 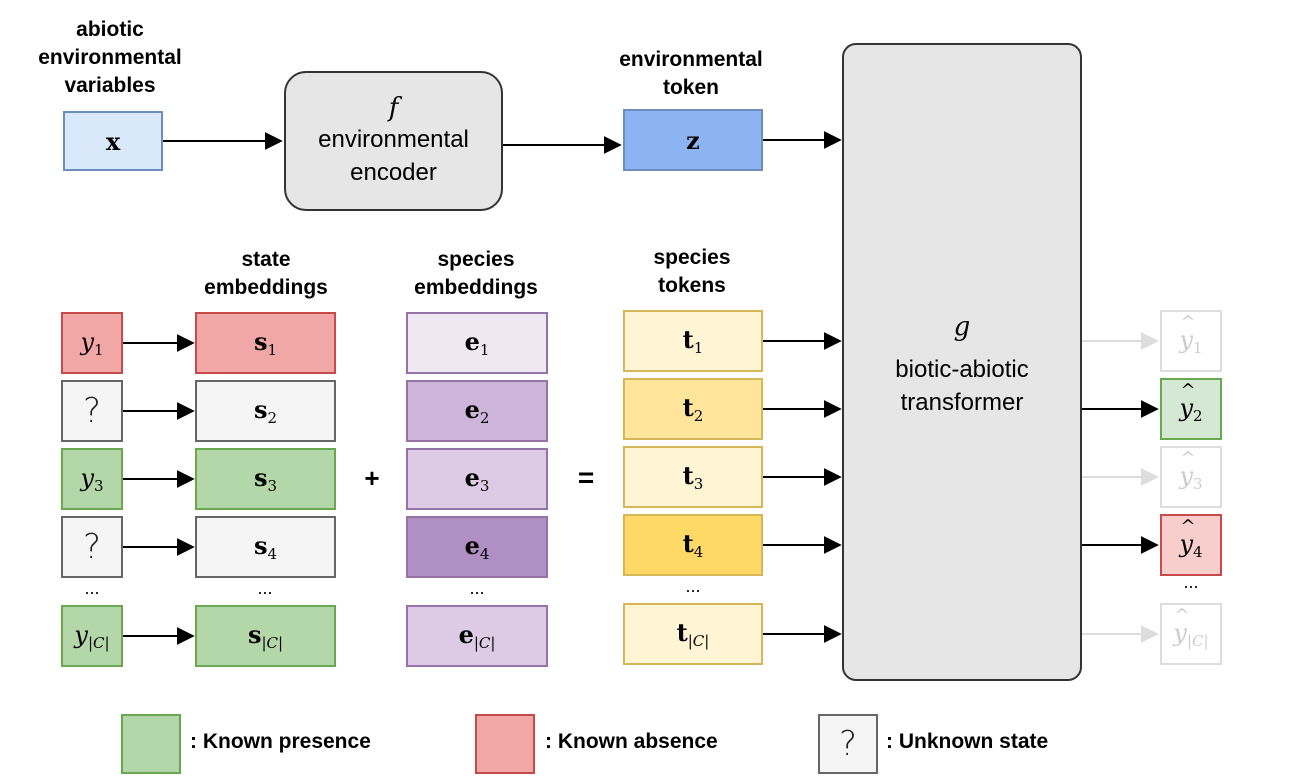 I want to click on species-embedding-symbol-4-subscript: 4, so click(x=484, y=554).